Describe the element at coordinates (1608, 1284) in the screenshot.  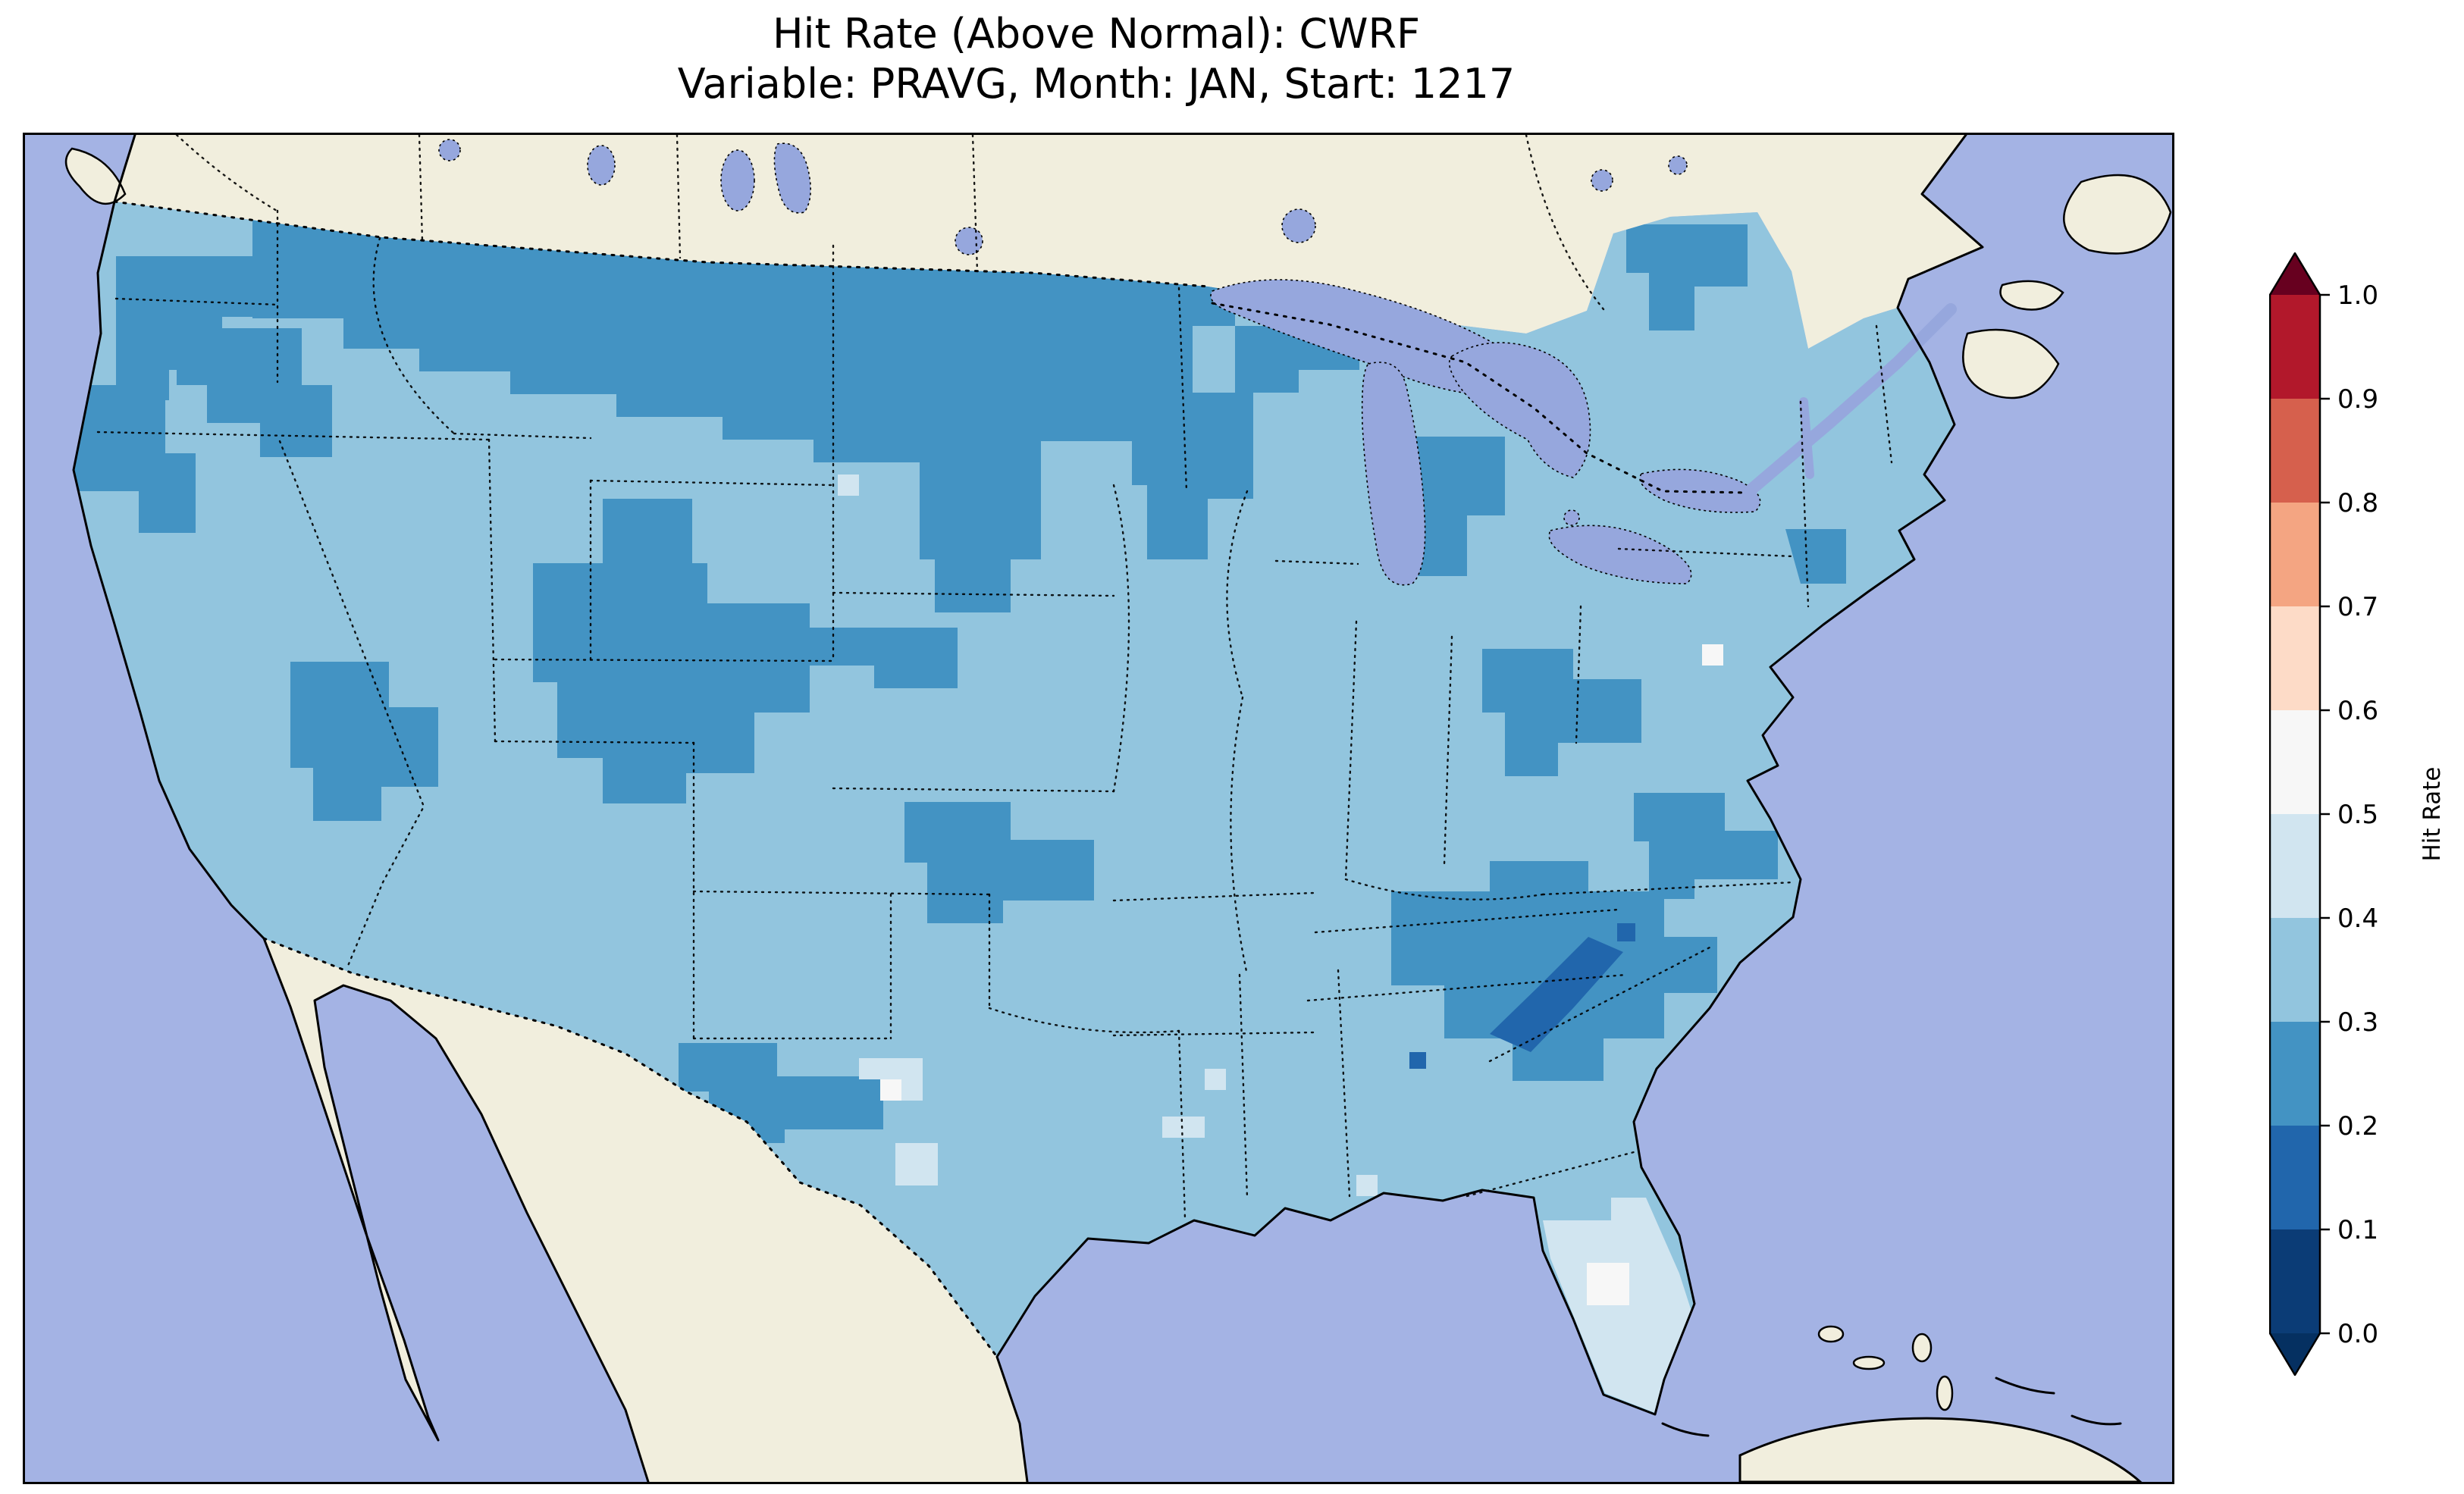
I see `white-cell-florida` at that location.